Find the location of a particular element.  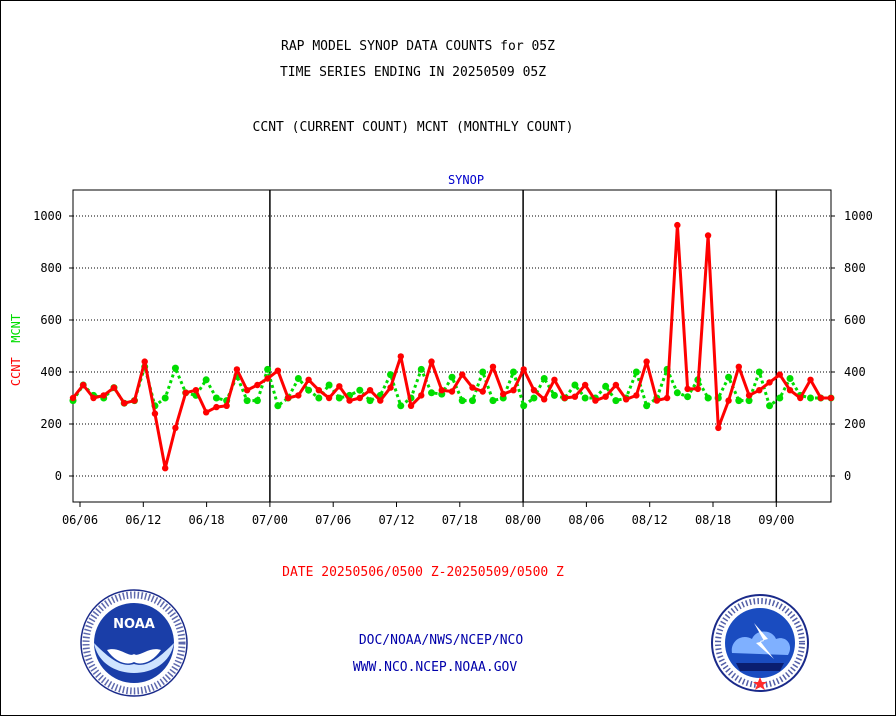

y-tick-label-right: 1000 is located at coordinates (858, 216).